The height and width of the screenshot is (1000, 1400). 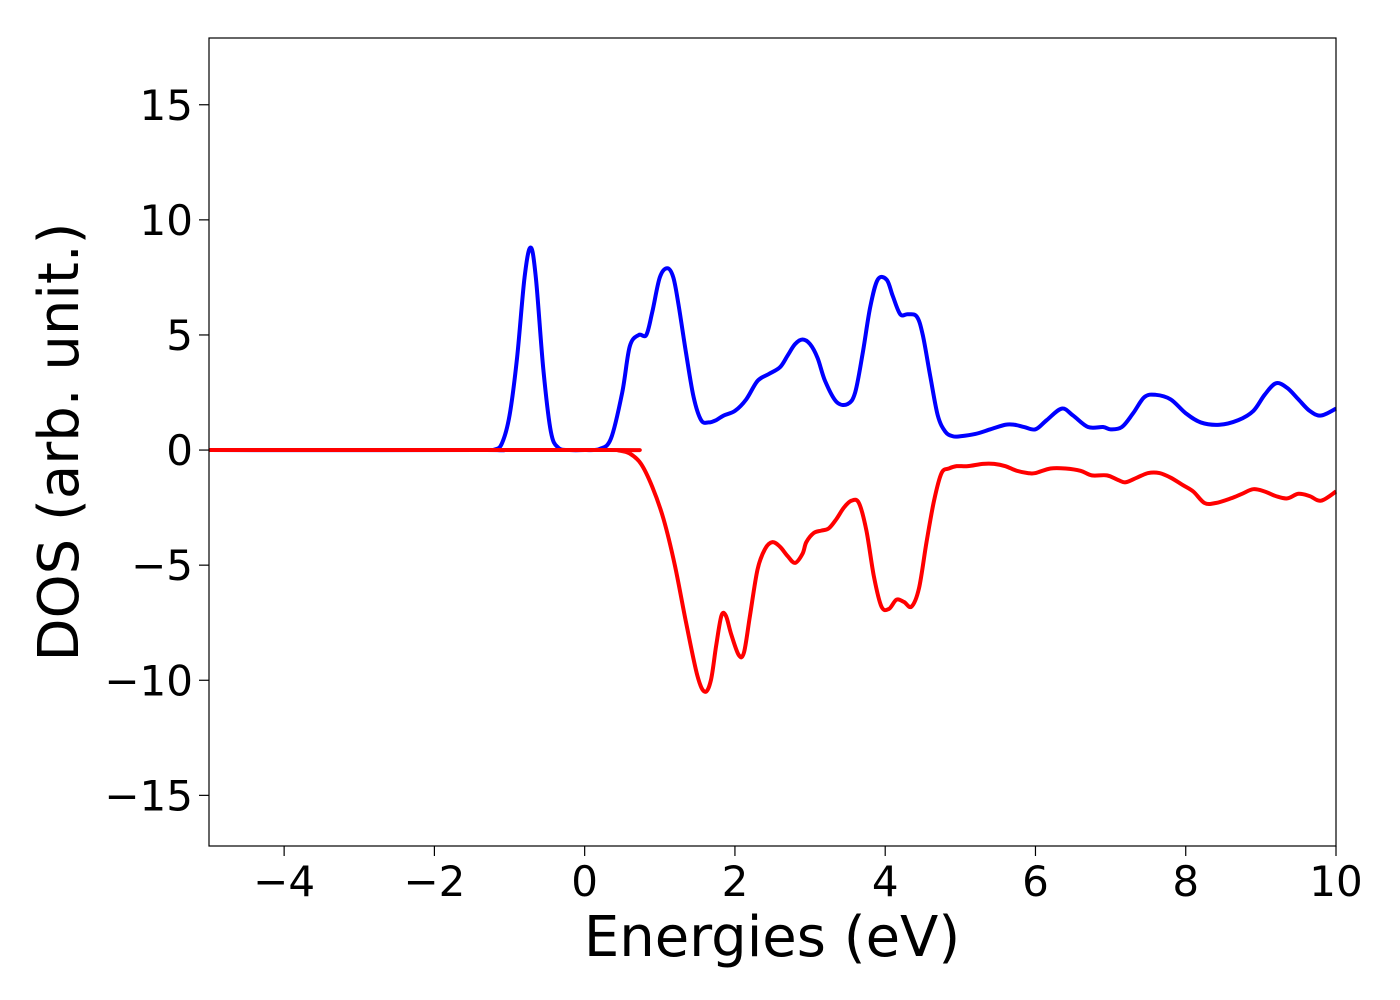 I want to click on y-axis-label: DOS (arb. unit.), so click(x=59, y=441).